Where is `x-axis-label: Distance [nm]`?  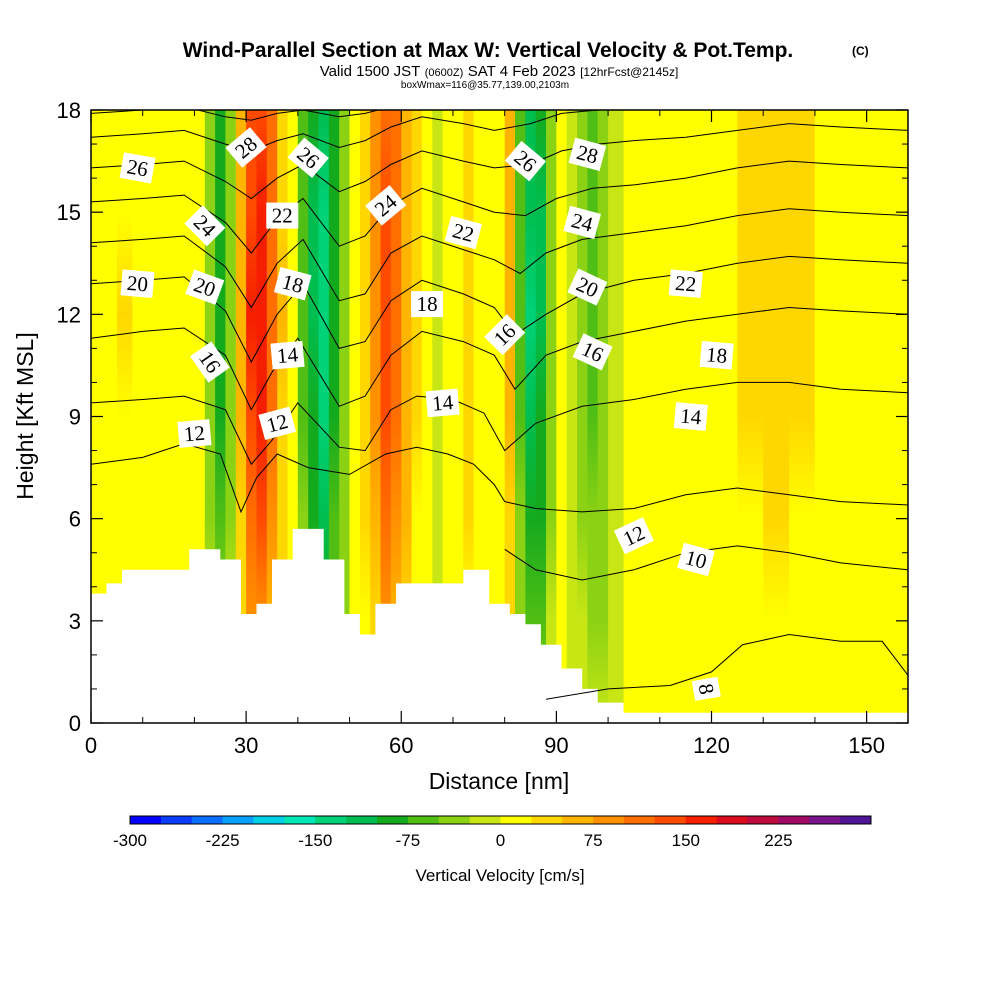
x-axis-label: Distance [nm] is located at coordinates (499, 781).